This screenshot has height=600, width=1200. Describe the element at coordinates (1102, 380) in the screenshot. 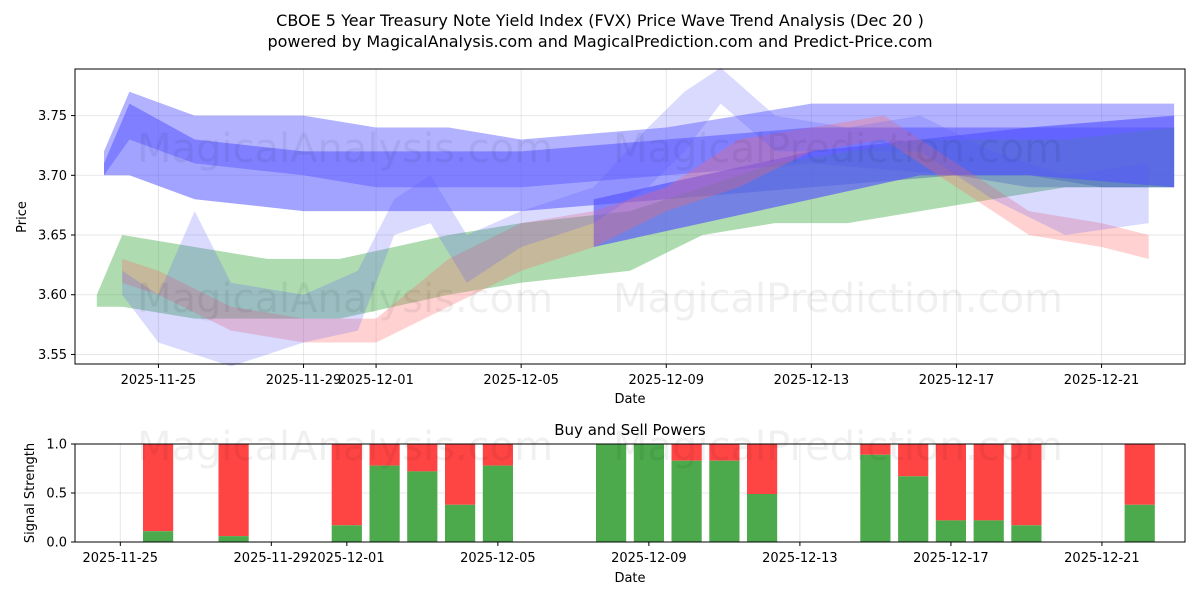

I see `price-x-tick-label: 2025-12-21` at that location.